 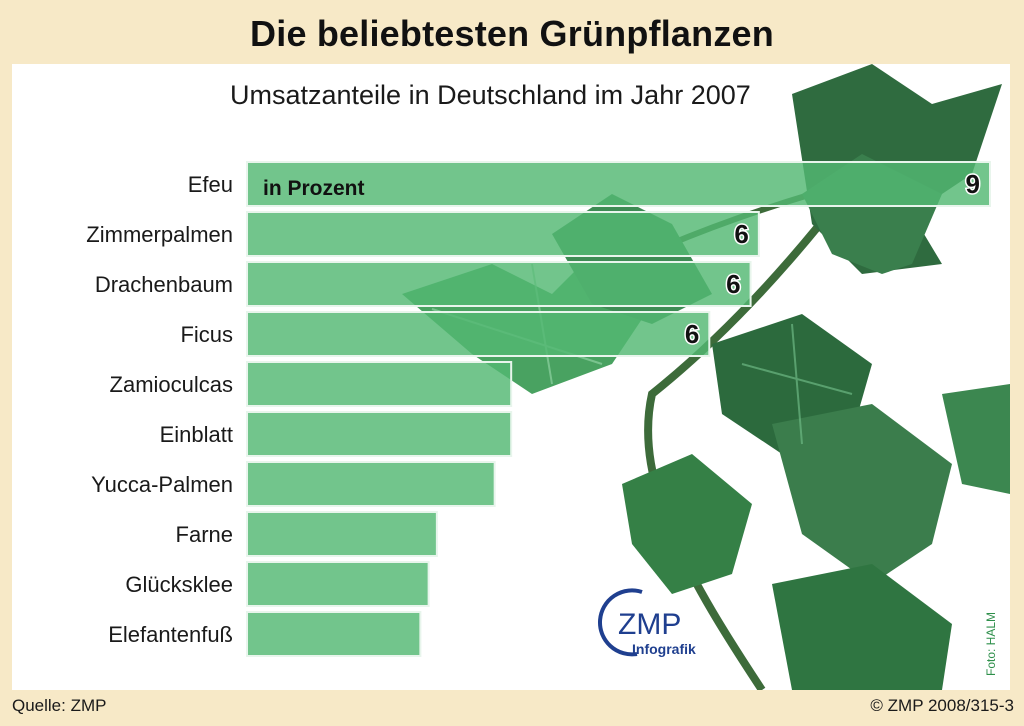 What do you see at coordinates (942, 705) in the screenshot?
I see `copyright-label: © ZMP 2008/315-3` at bounding box center [942, 705].